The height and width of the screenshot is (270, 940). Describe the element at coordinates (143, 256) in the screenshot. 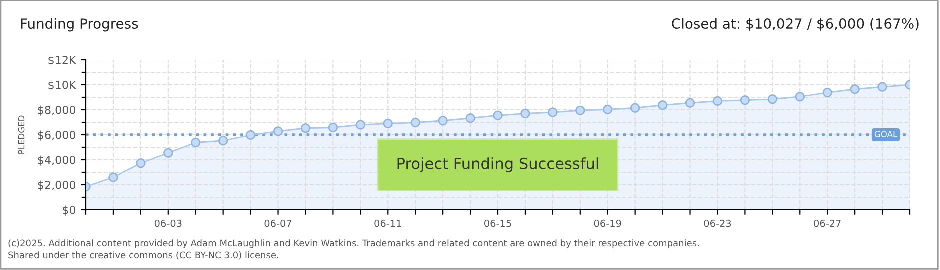

I see `text: Shared under the creative commons (CC BY-NC 3.0) license.` at that location.